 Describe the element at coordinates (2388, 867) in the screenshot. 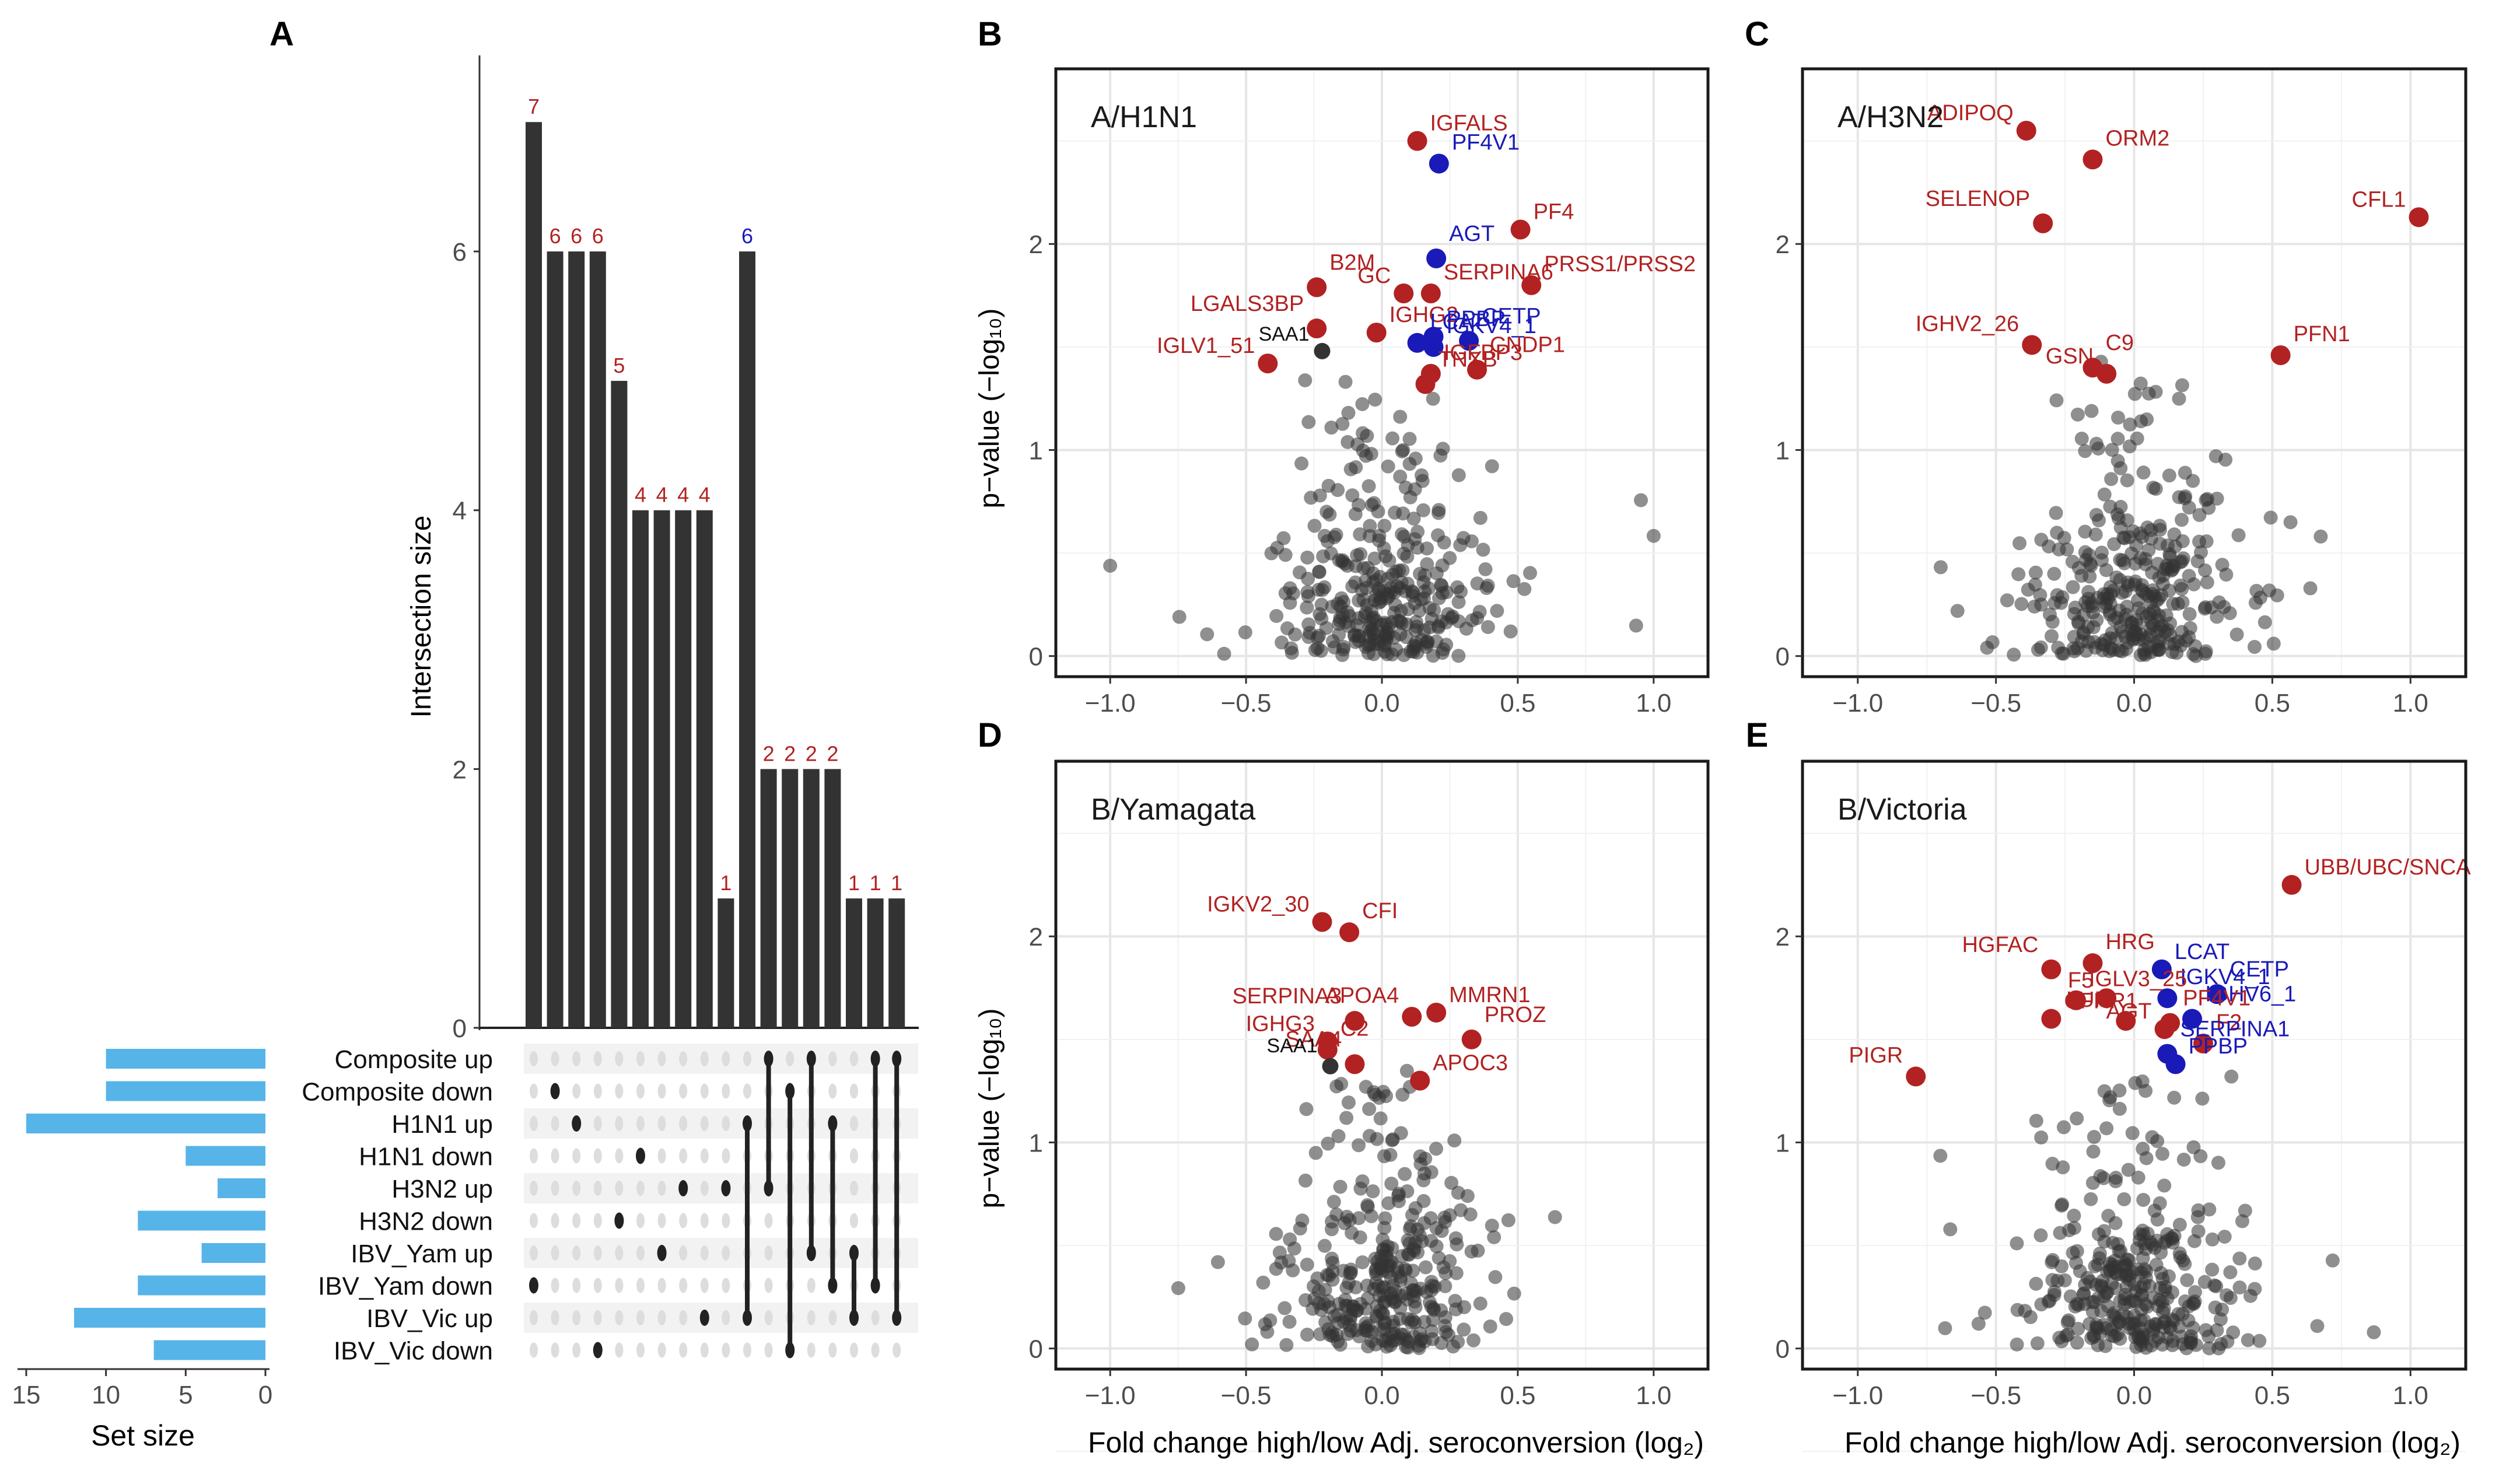

I see `point-label: UBB/UBC/SNCA` at that location.